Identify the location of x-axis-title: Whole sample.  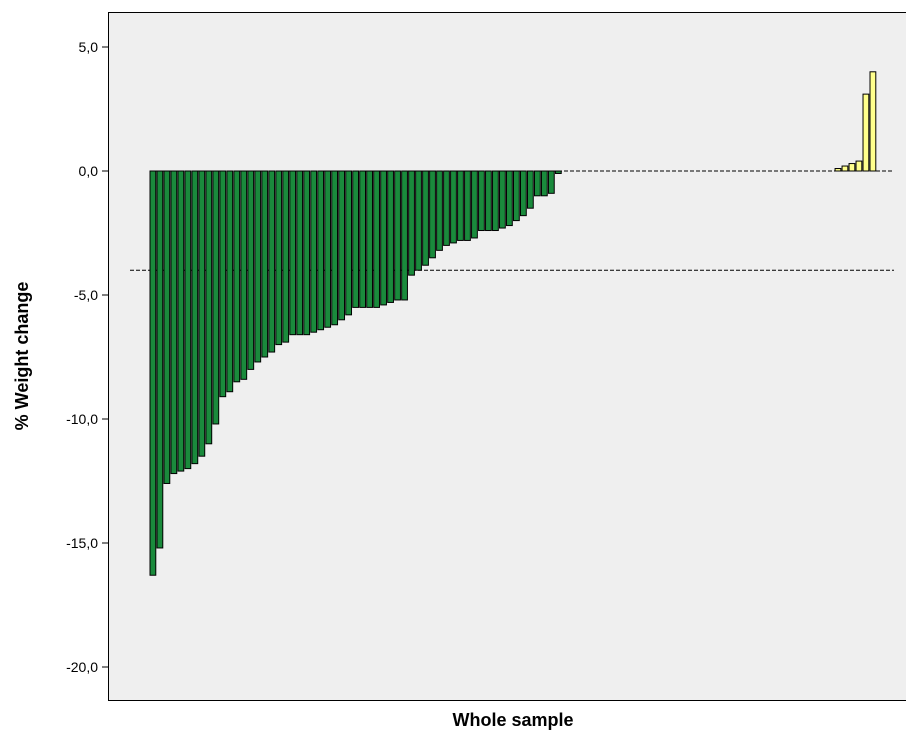
(512, 720).